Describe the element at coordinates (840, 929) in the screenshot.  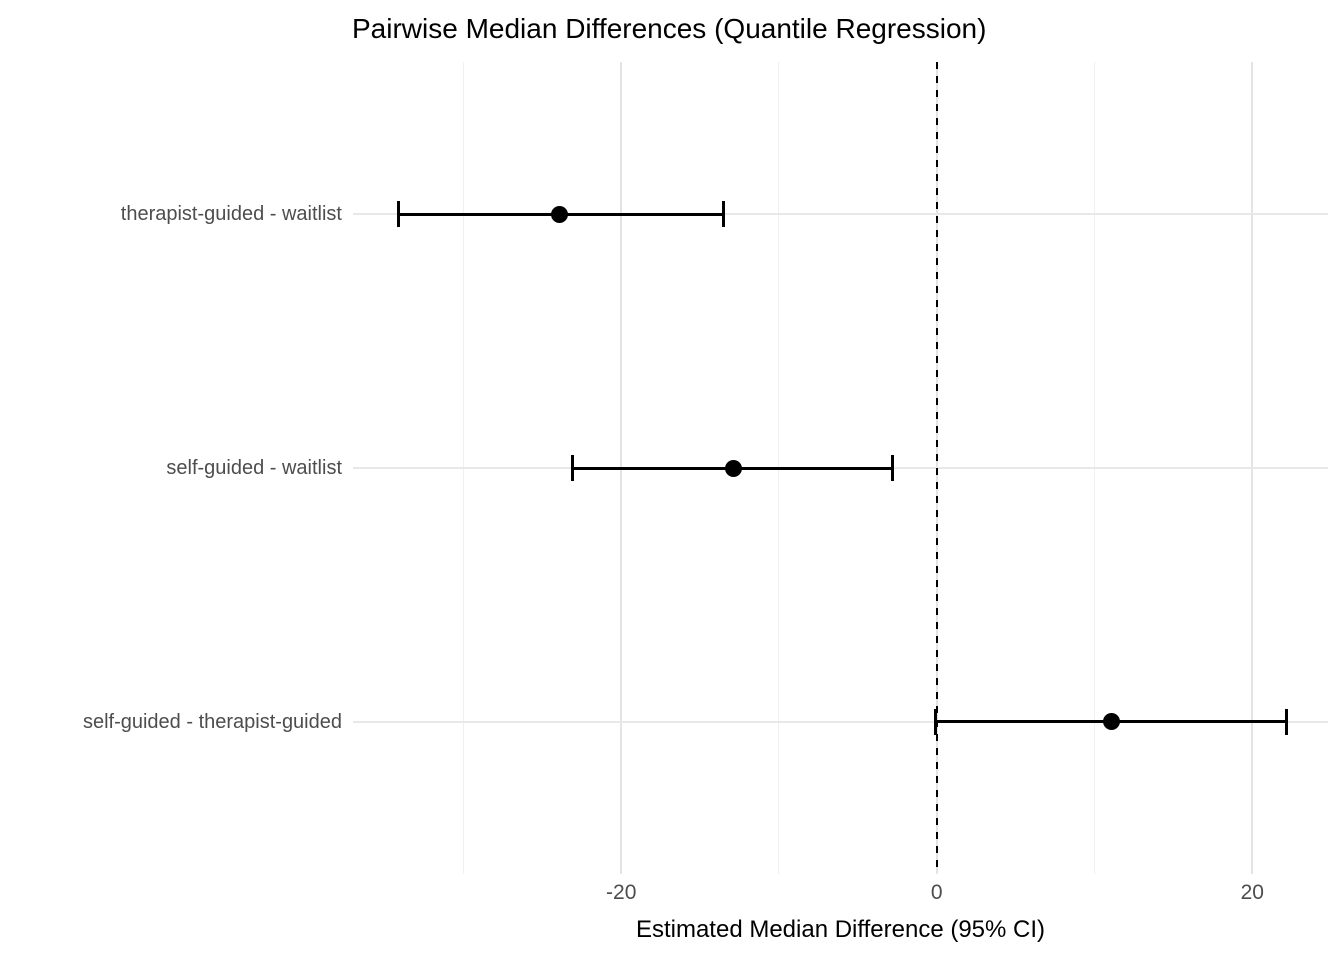
I see `x-axis-title: Estimated Median Difference (95% CI)` at that location.